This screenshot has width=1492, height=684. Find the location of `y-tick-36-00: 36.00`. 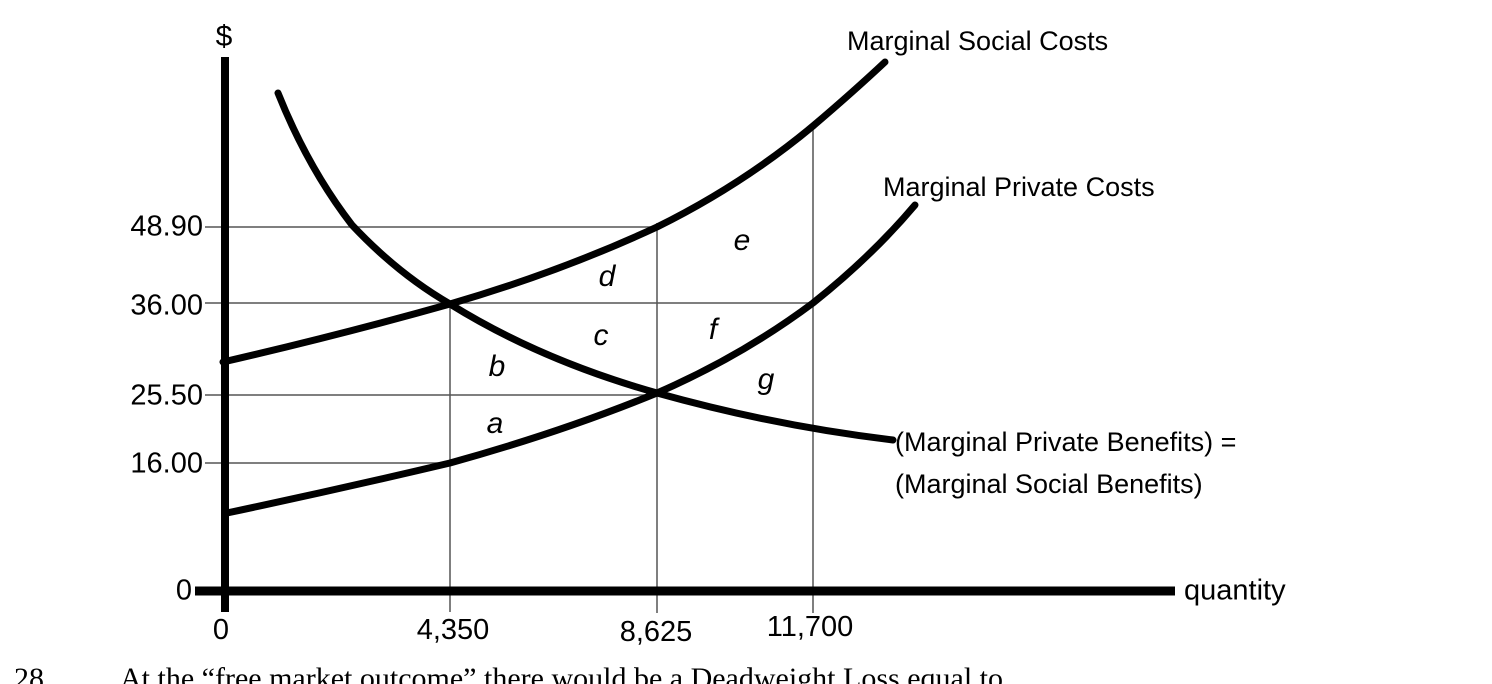

y-tick-36-00: 36.00 is located at coordinates (166, 305).